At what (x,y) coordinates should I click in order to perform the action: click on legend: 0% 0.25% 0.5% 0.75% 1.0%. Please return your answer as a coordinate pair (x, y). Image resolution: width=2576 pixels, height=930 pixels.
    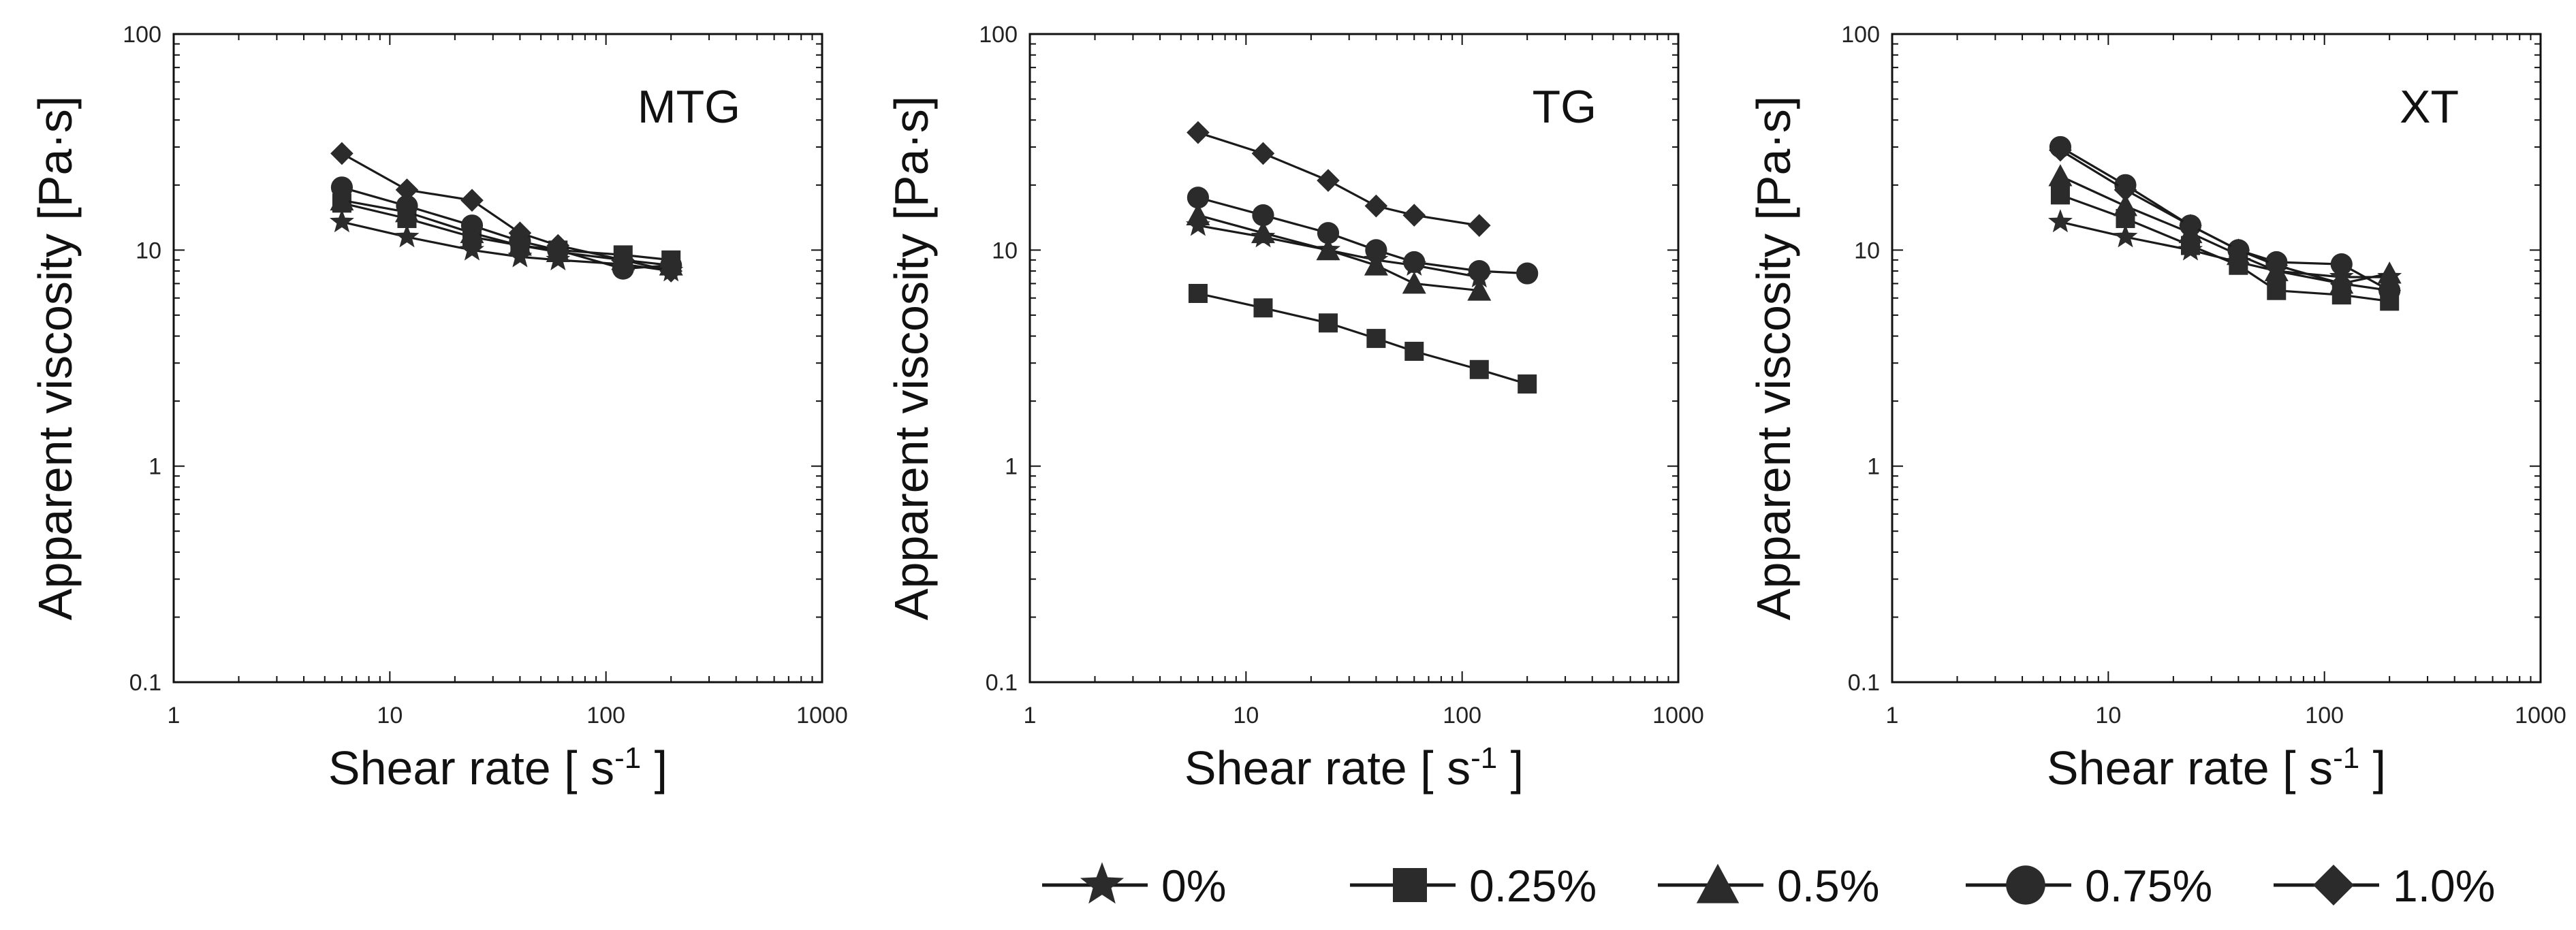
    Looking at the image, I should click on (1768, 886).